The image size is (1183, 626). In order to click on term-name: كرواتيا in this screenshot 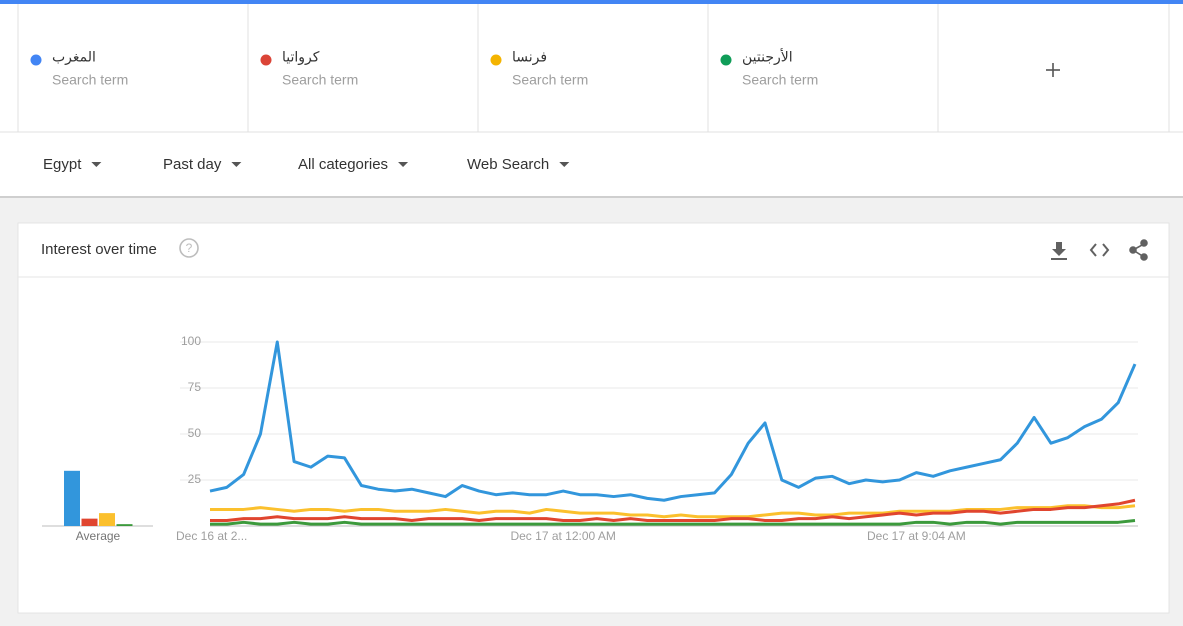, I will do `click(301, 57)`.